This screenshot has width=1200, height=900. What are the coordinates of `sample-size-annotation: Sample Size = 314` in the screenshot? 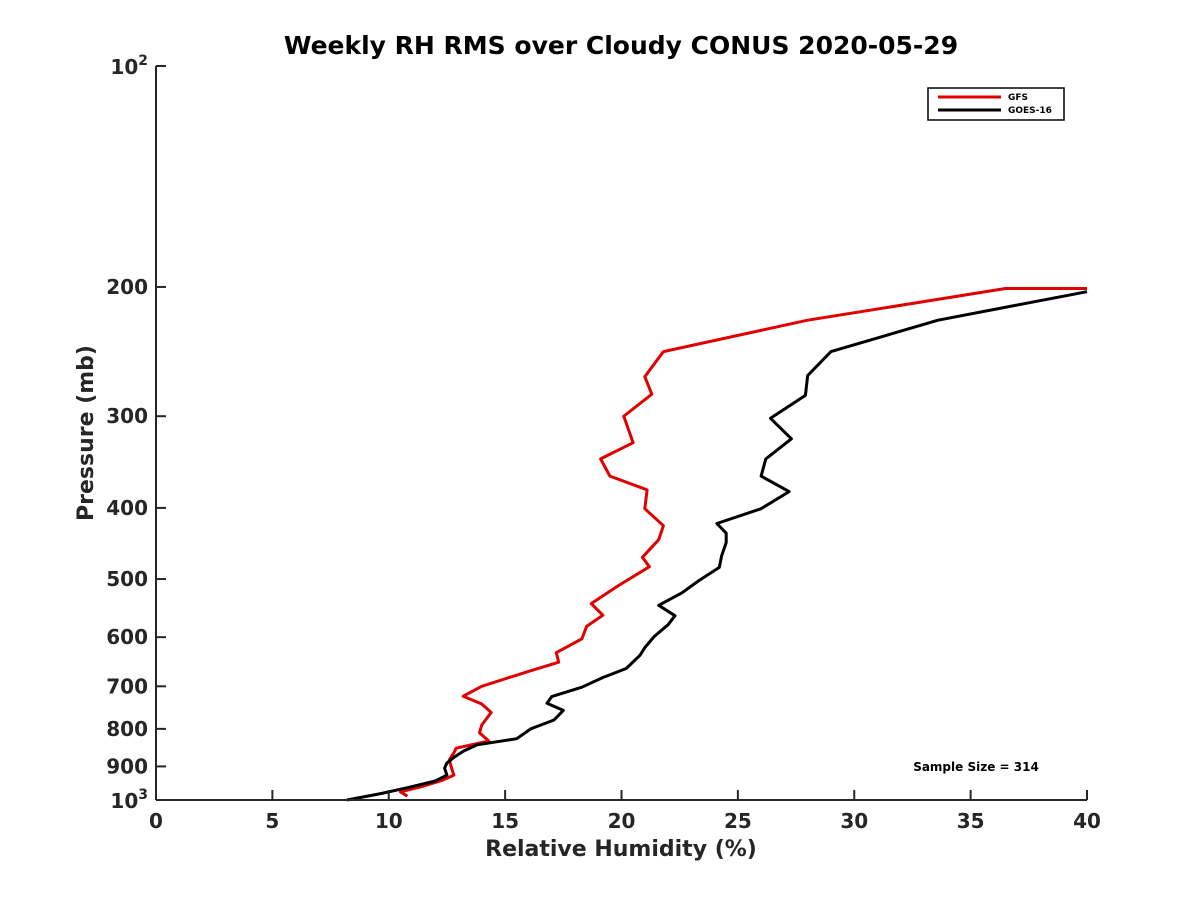 It's located at (976, 767).